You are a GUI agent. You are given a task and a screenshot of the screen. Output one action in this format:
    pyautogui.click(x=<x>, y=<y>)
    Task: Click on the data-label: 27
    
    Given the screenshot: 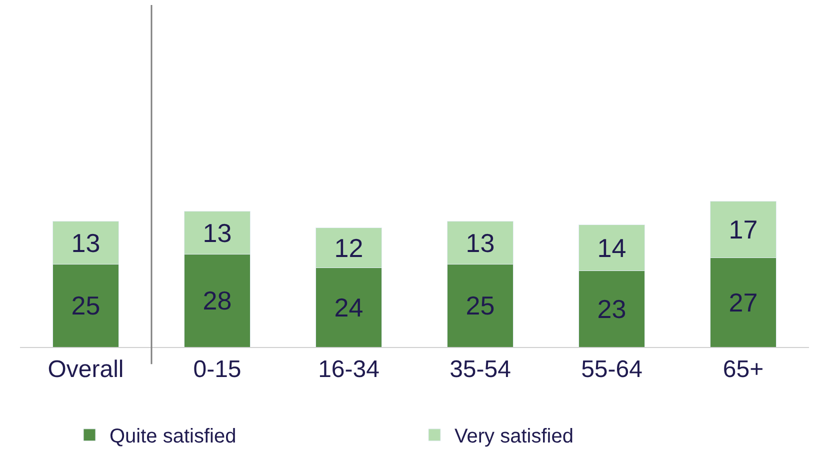 What is the action you would take?
    pyautogui.click(x=743, y=302)
    